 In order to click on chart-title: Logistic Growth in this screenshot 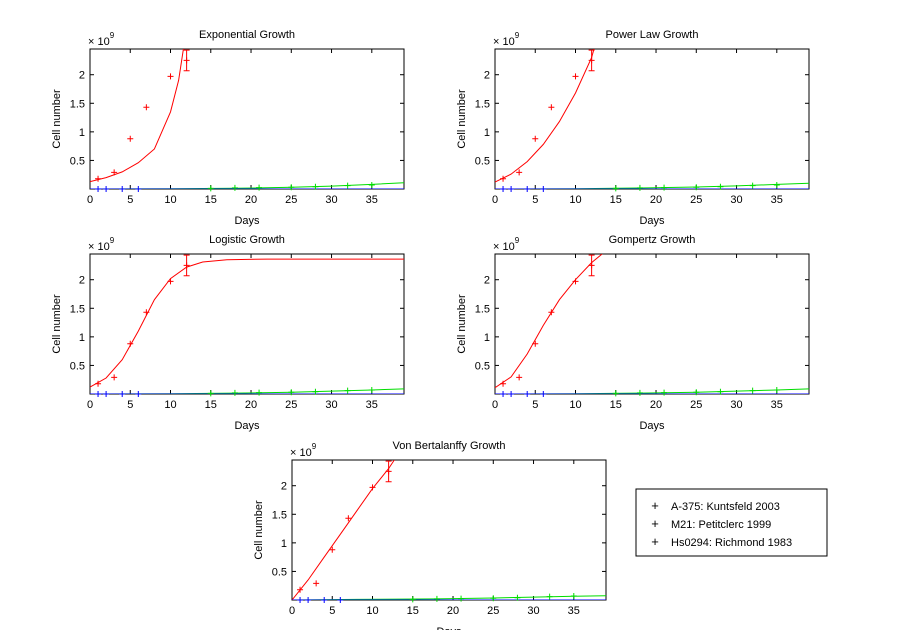, I will do `click(247, 240)`.